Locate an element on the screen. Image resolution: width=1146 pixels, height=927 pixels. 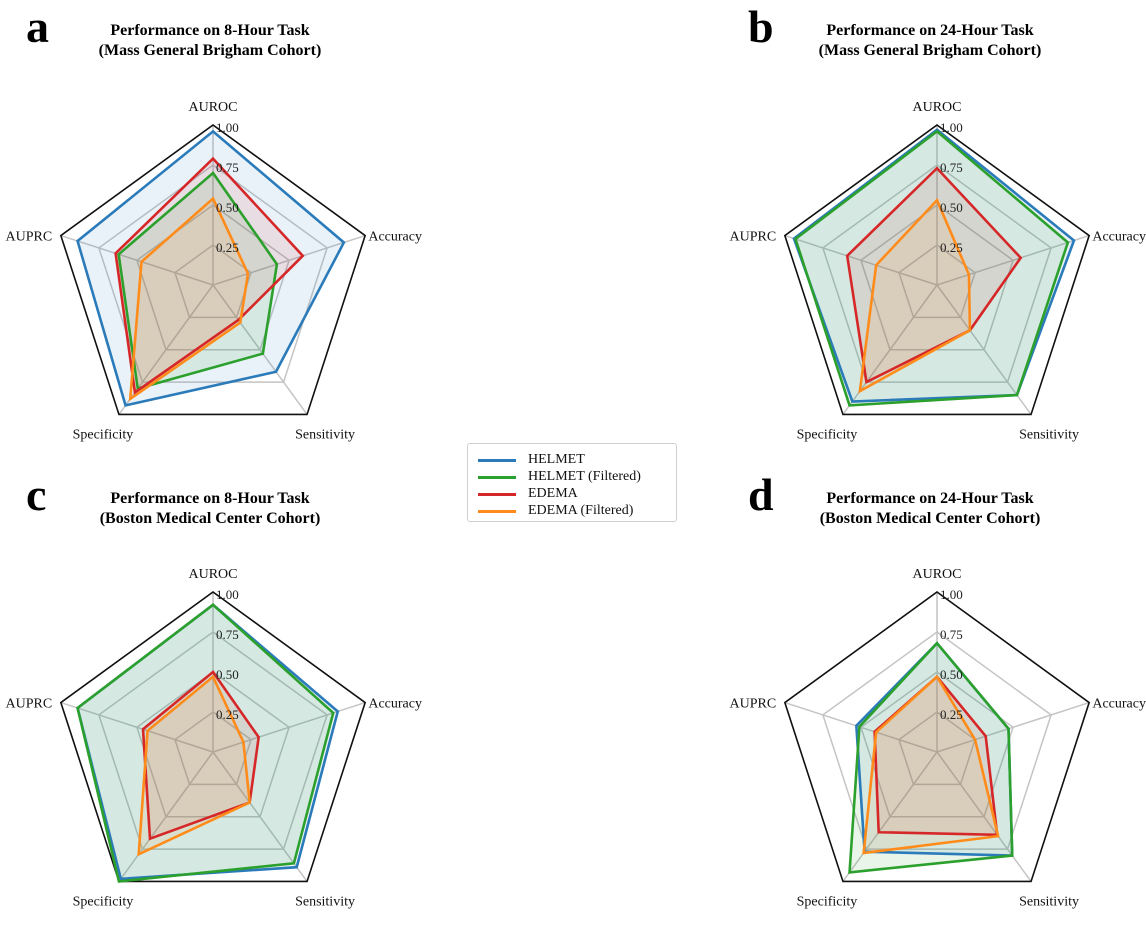
axis-label-auroc-c: AUROC is located at coordinates (212, 574).